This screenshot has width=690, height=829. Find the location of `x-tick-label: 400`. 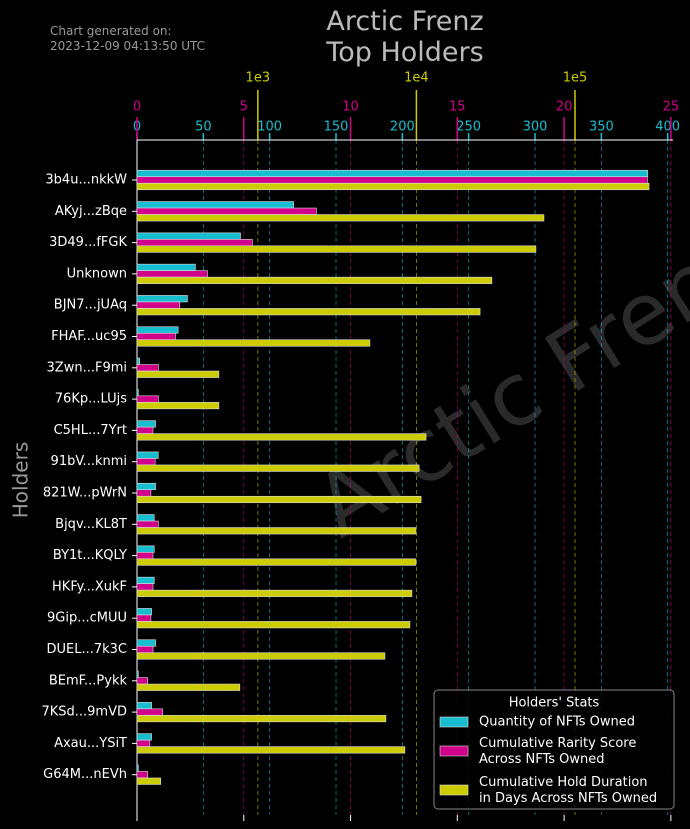

x-tick-label: 400 is located at coordinates (667, 127).